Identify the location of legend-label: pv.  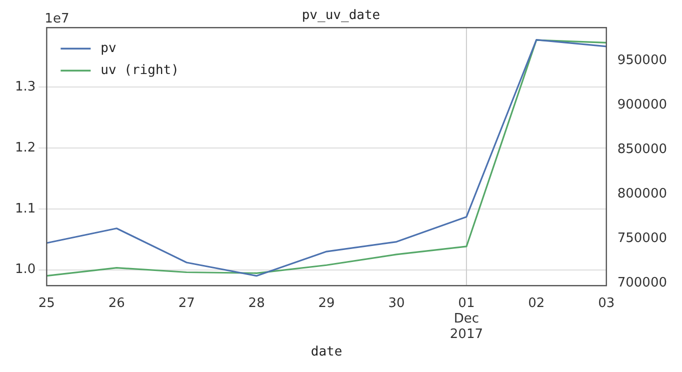
(108, 48).